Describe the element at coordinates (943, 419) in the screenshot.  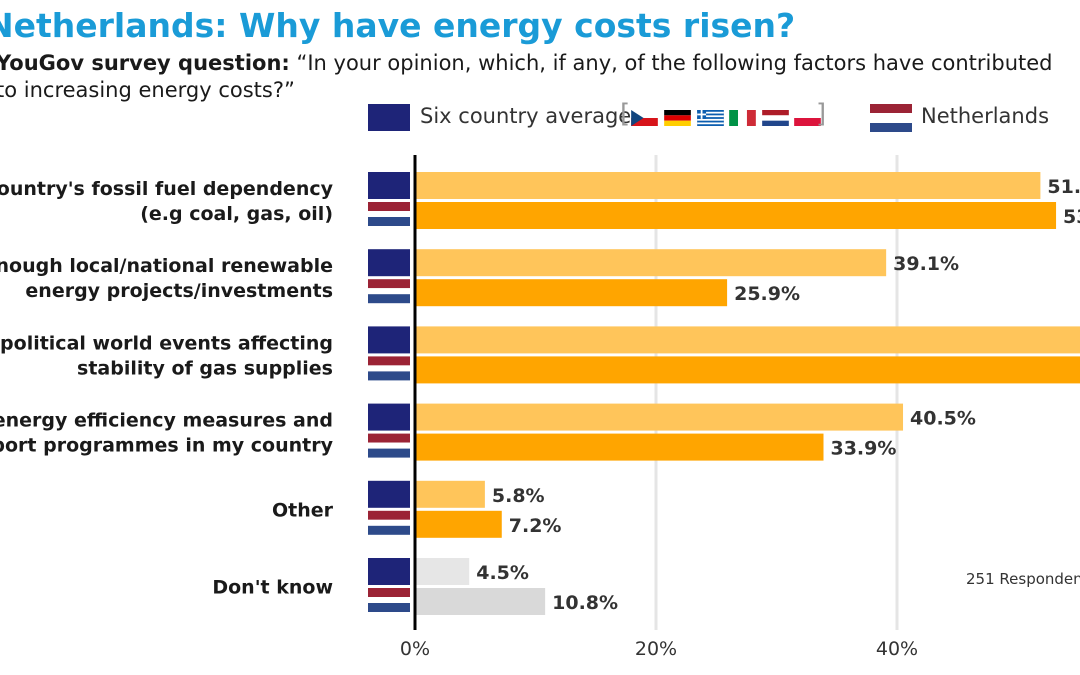
I see `data-label: 40.5%` at that location.